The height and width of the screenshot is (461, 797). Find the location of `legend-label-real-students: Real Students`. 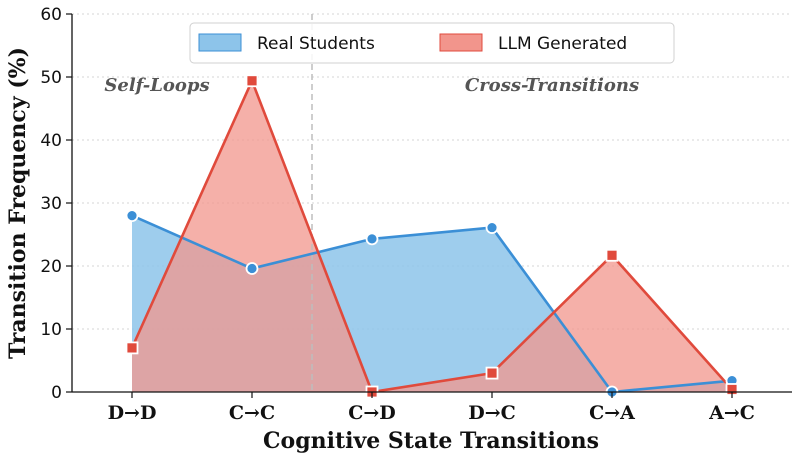

legend-label-real-students: Real Students is located at coordinates (316, 44).